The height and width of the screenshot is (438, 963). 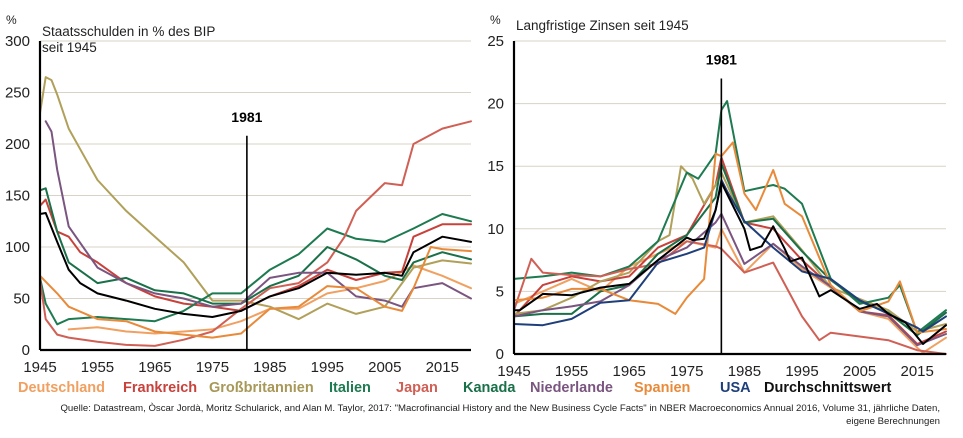 I want to click on debt-annotation: 1981, so click(x=247, y=229).